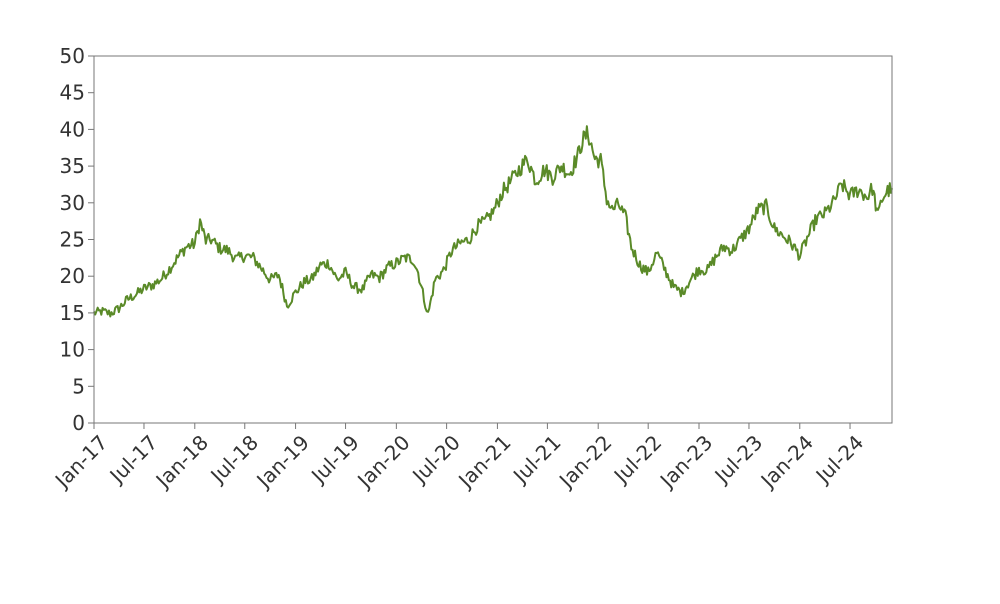 Image resolution: width=1000 pixels, height=604 pixels. I want to click on y-tick-label: 15, so click(72, 313).